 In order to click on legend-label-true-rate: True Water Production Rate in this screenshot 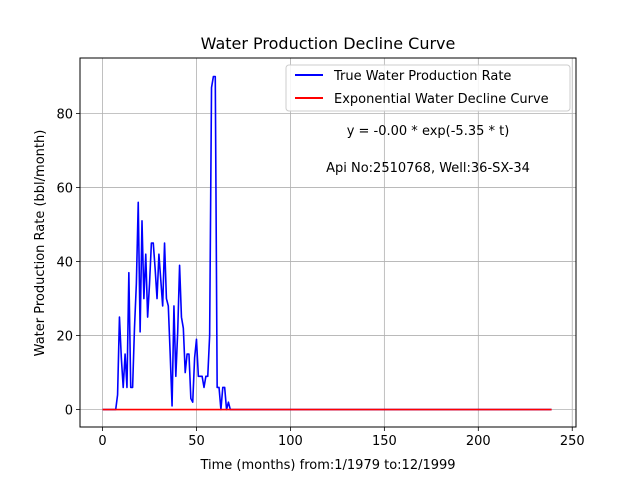, I will do `click(422, 76)`.